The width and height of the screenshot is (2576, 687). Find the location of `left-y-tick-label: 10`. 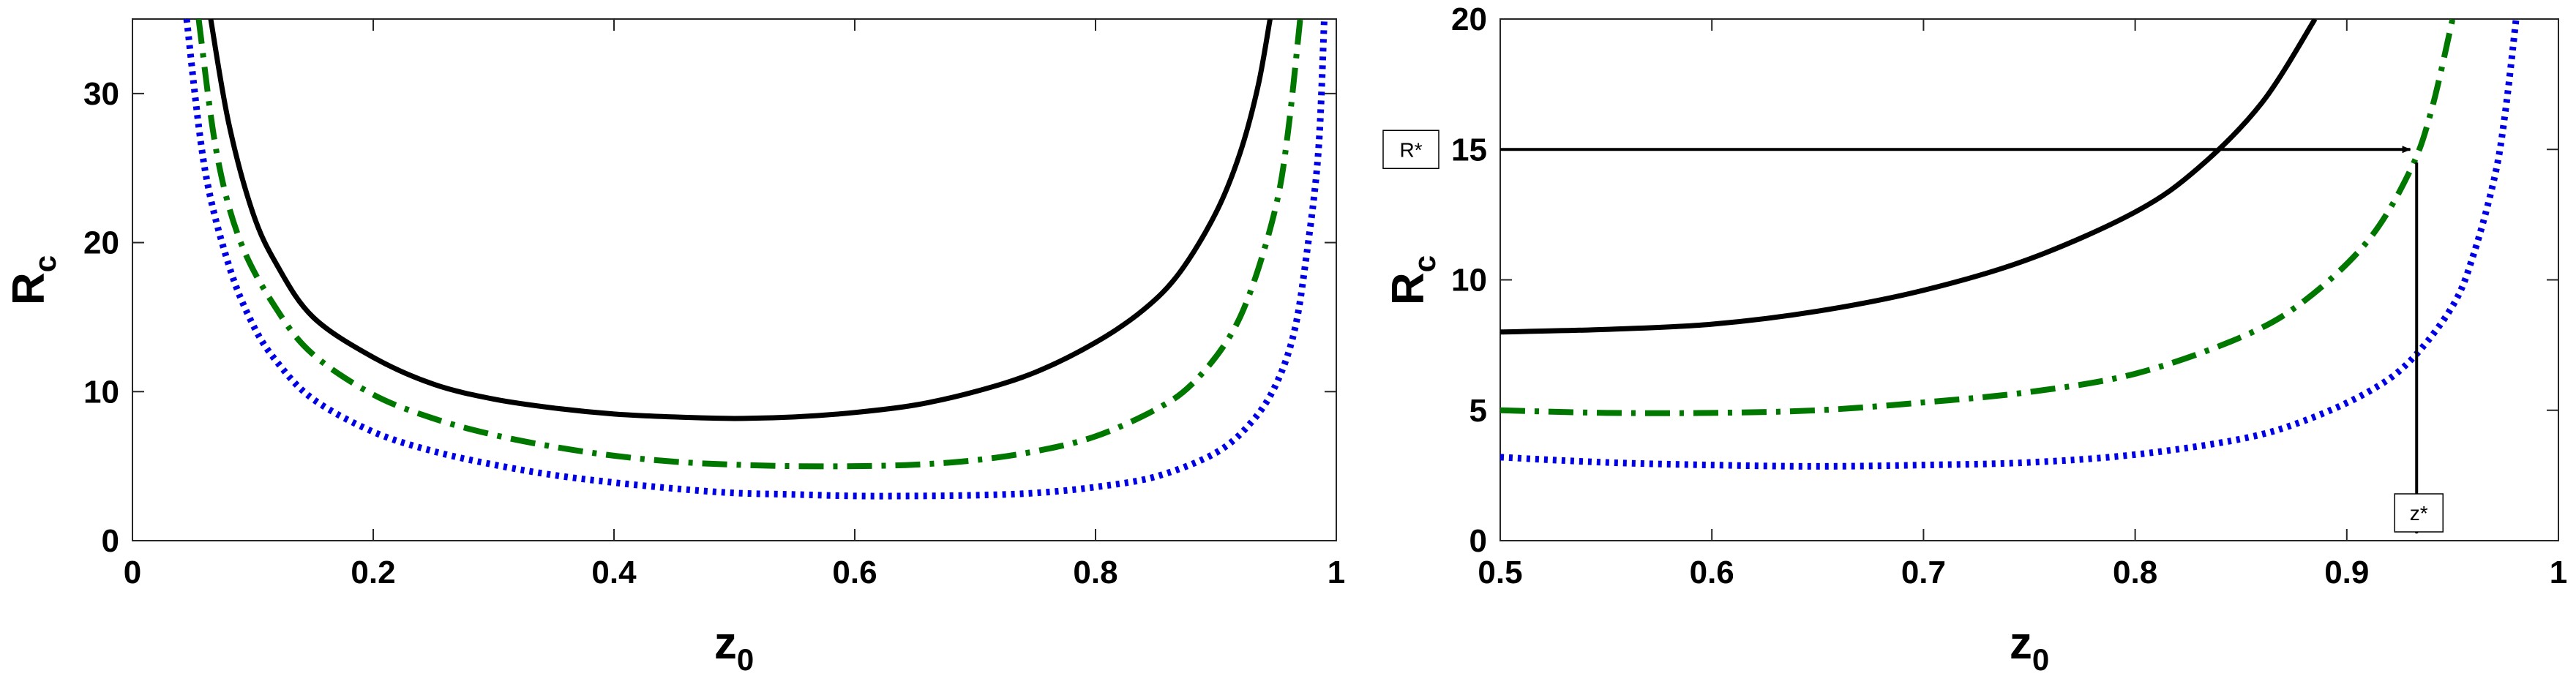

left-y-tick-label: 10 is located at coordinates (101, 392).